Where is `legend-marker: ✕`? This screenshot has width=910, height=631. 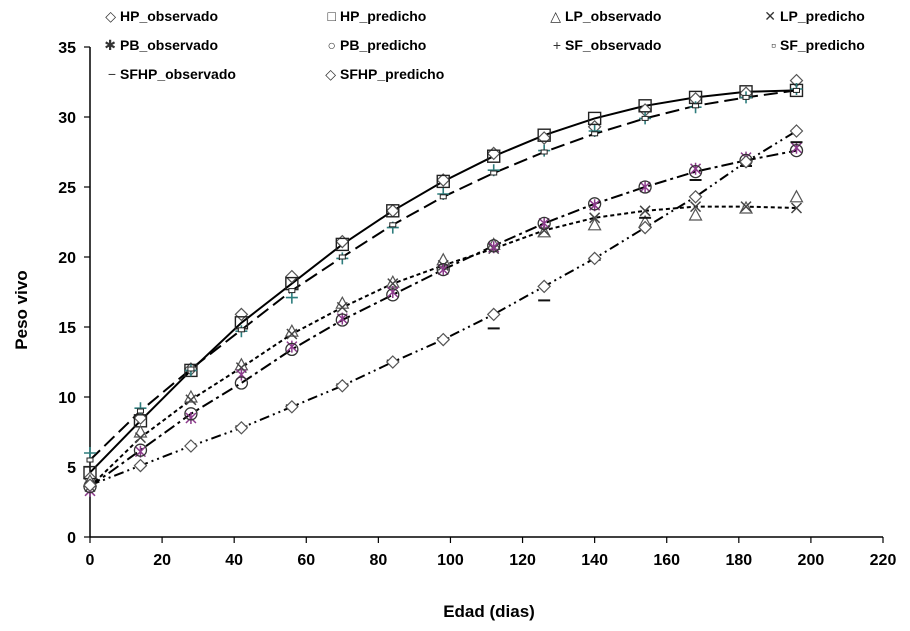
legend-marker: ✕ is located at coordinates (770, 16).